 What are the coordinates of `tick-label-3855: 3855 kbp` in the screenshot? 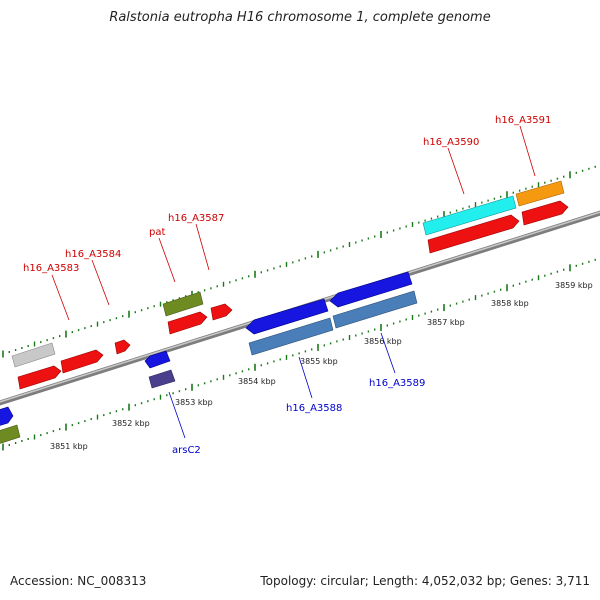 It's located at (319, 361).